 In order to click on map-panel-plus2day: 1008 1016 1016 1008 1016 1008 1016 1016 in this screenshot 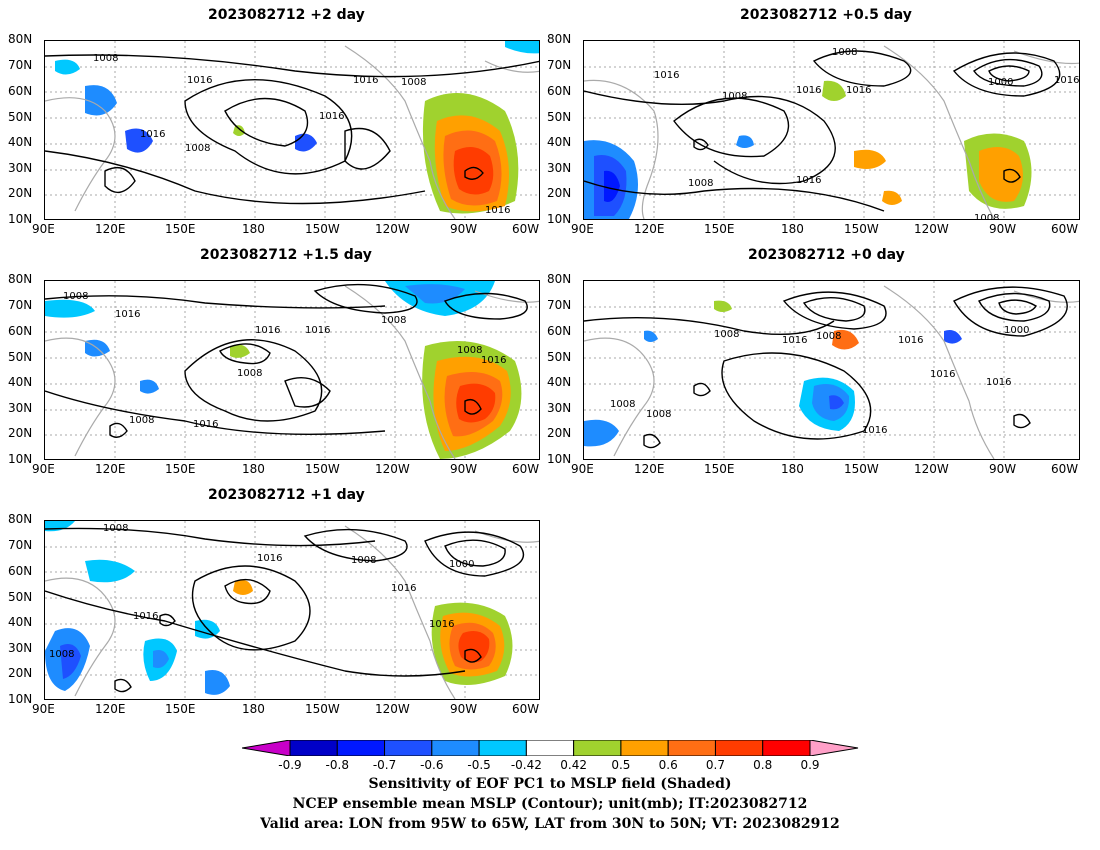, I will do `click(292, 130)`.